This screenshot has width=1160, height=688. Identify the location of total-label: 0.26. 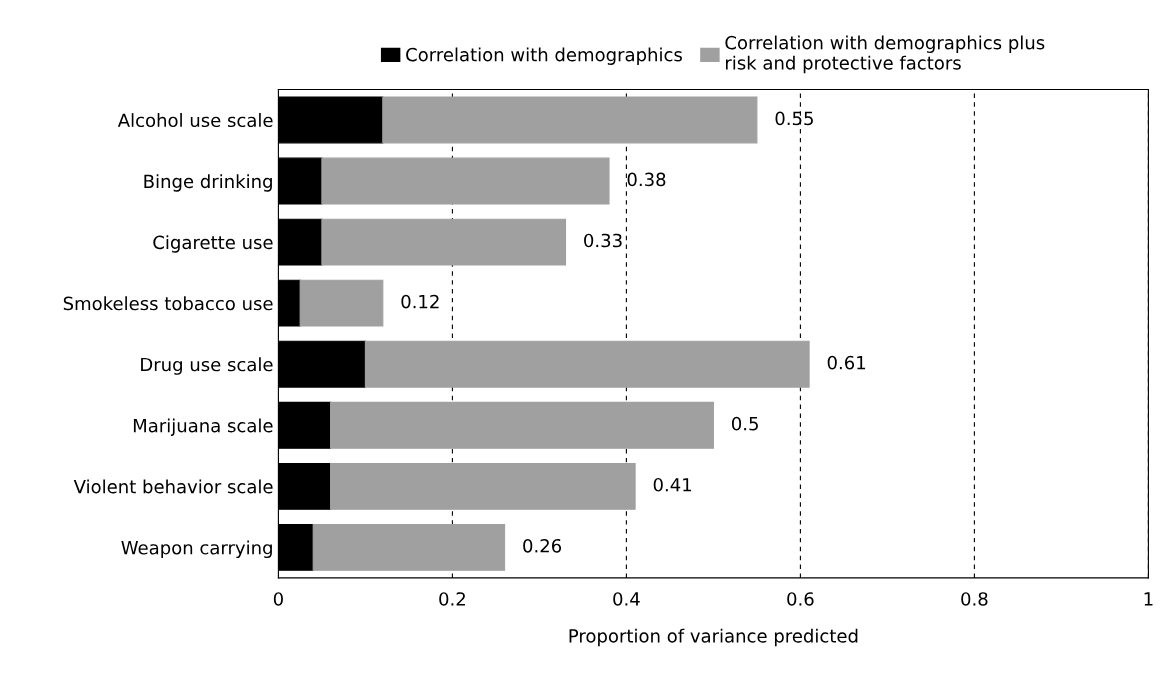
(542, 545).